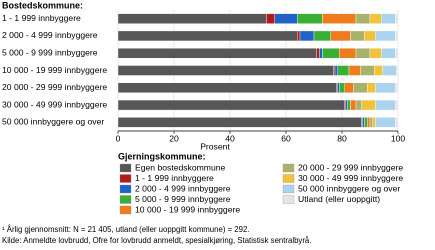 The width and height of the screenshot is (435, 250). What do you see at coordinates (50, 35) in the screenshot?
I see `y-tick-label: 2 000 - 4 999 innbyggere` at bounding box center [50, 35].